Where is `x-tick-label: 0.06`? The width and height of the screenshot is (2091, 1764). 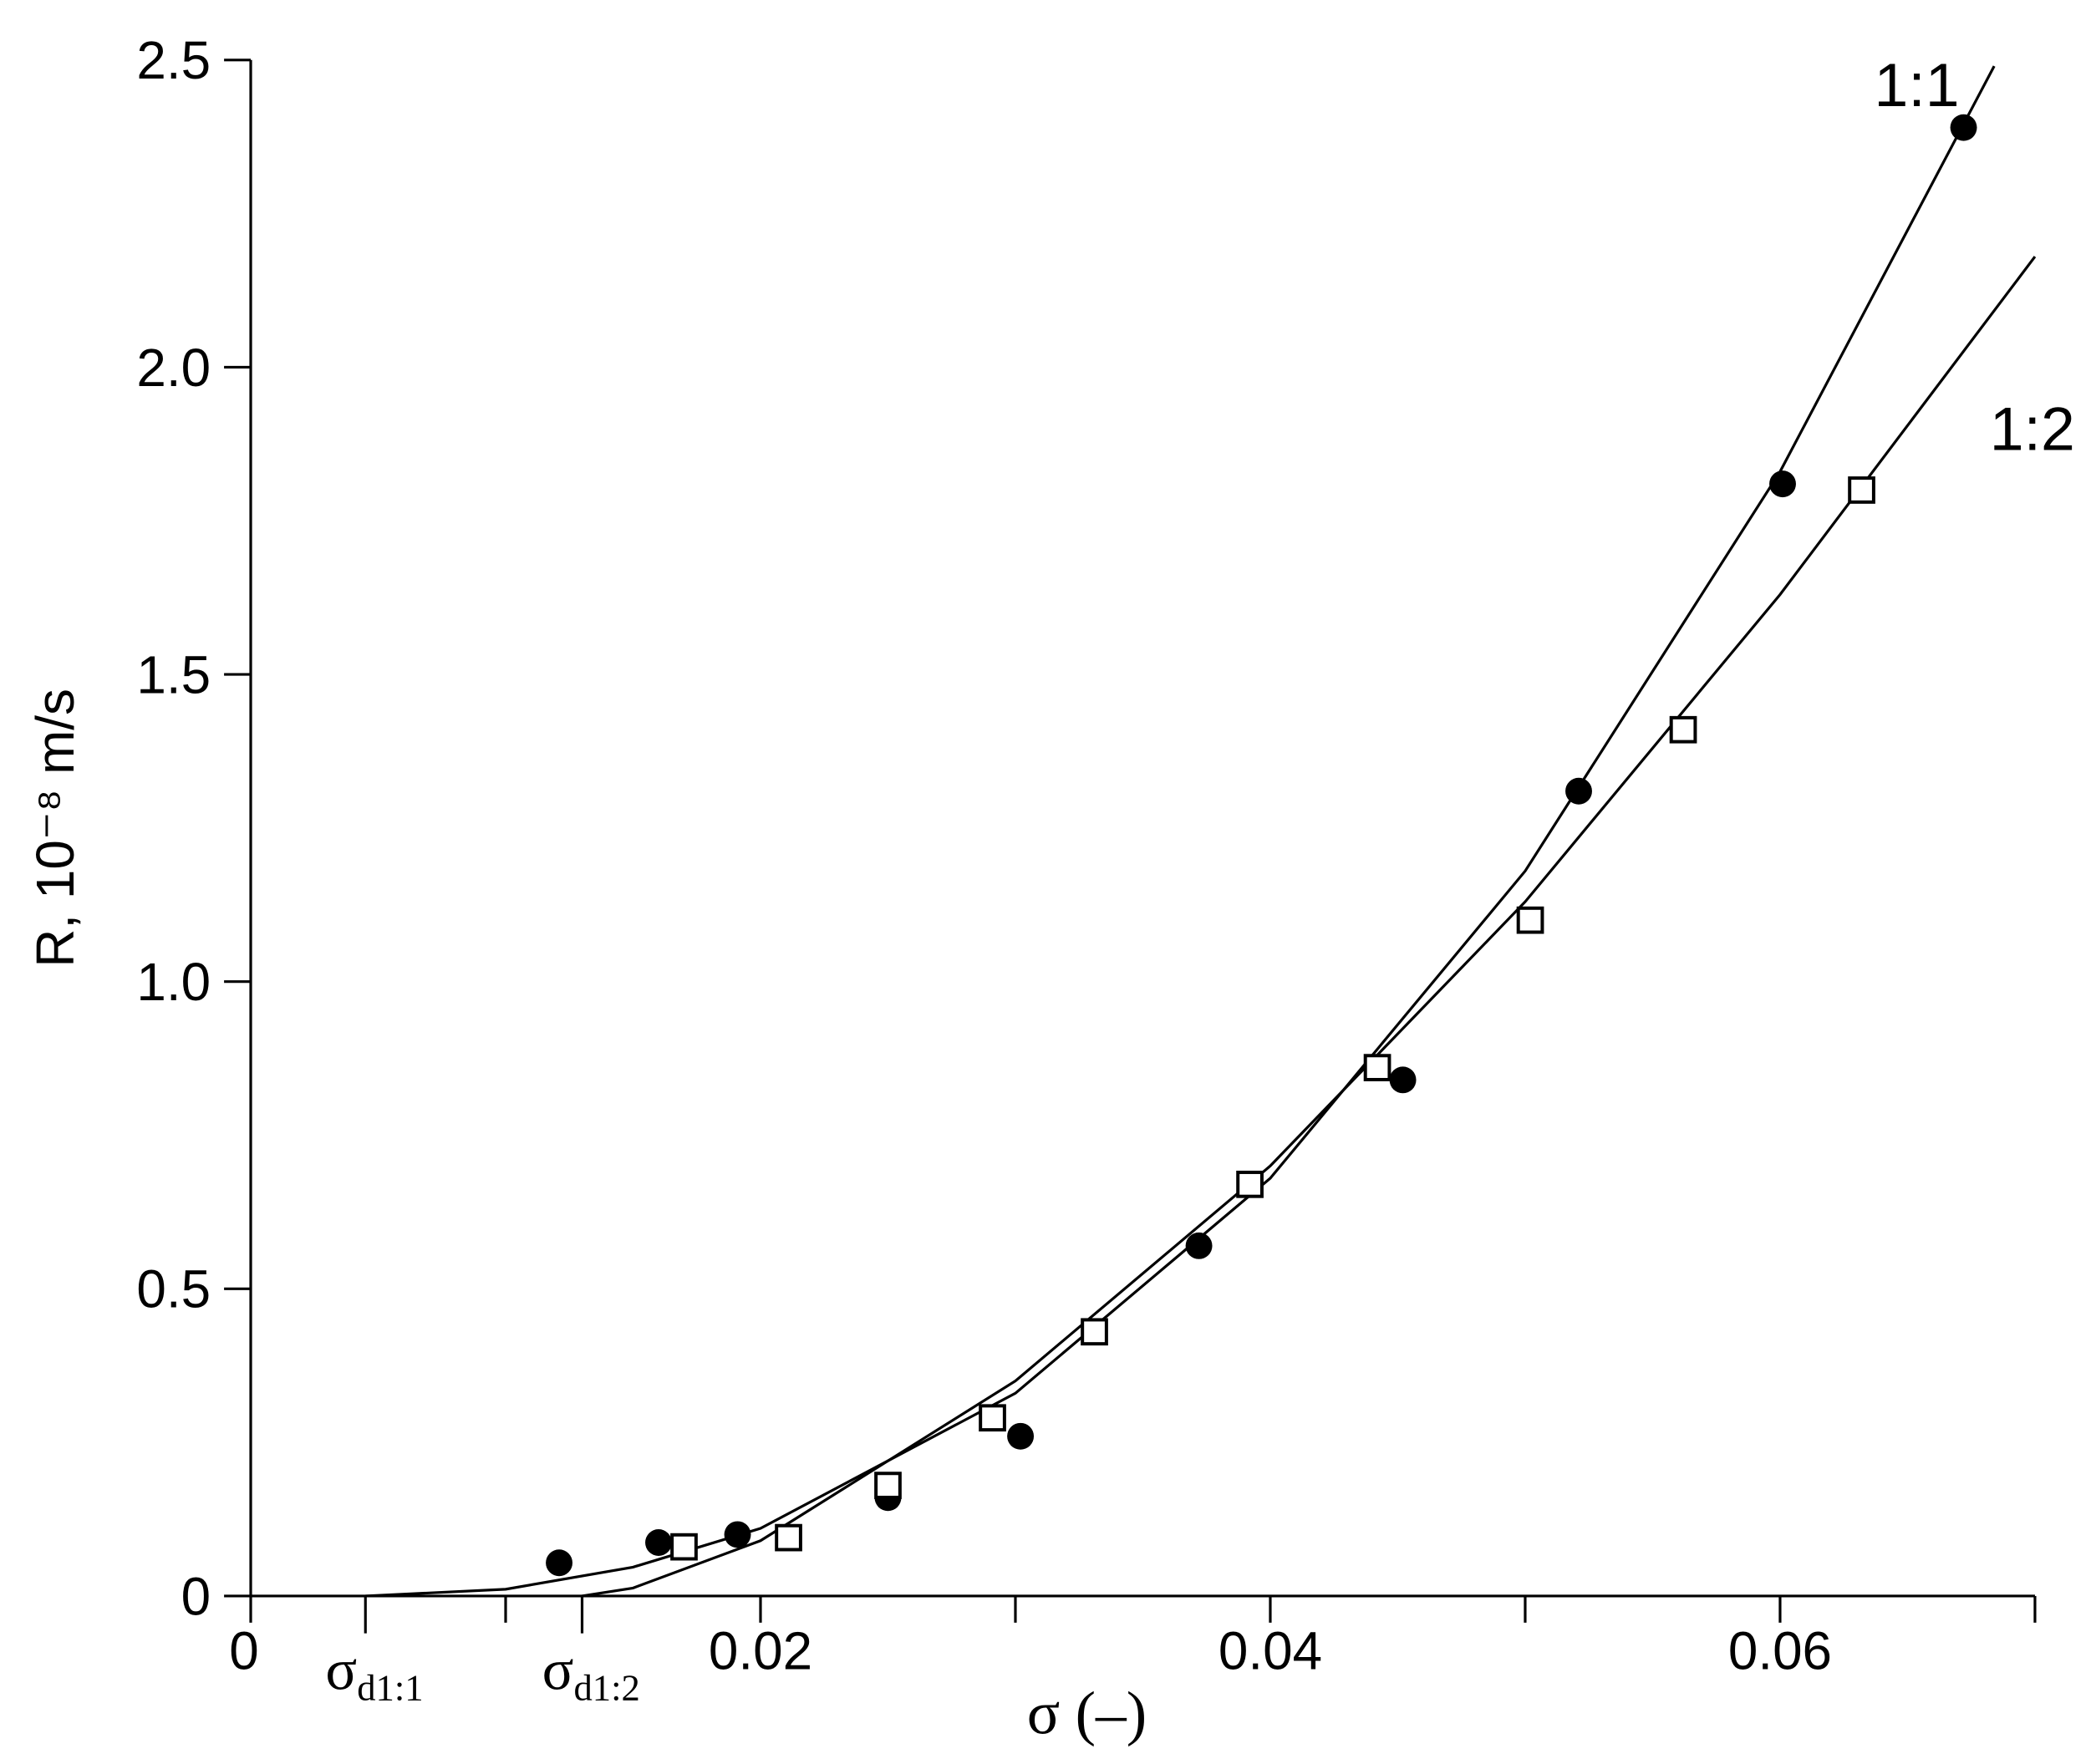
x-tick-label: 0.06 is located at coordinates (1780, 1651).